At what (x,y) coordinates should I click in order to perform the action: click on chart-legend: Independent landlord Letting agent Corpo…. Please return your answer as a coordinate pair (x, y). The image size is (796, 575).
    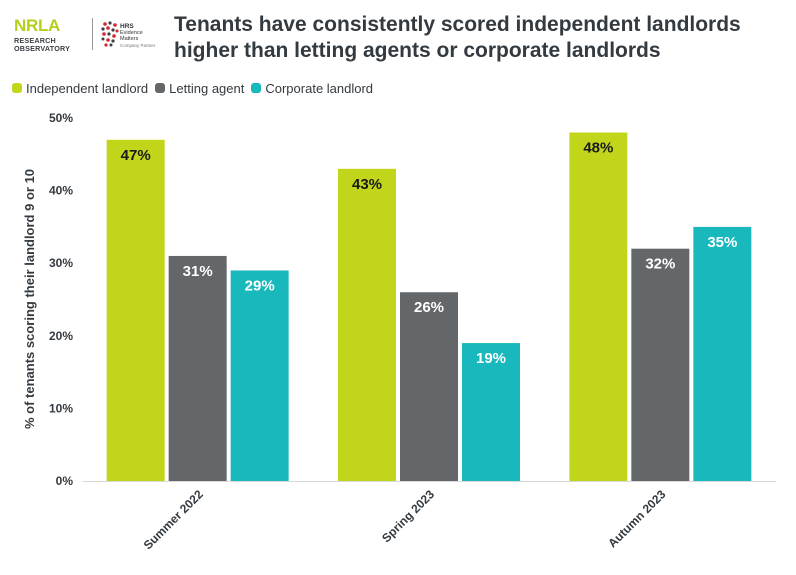
    Looking at the image, I should click on (196, 88).